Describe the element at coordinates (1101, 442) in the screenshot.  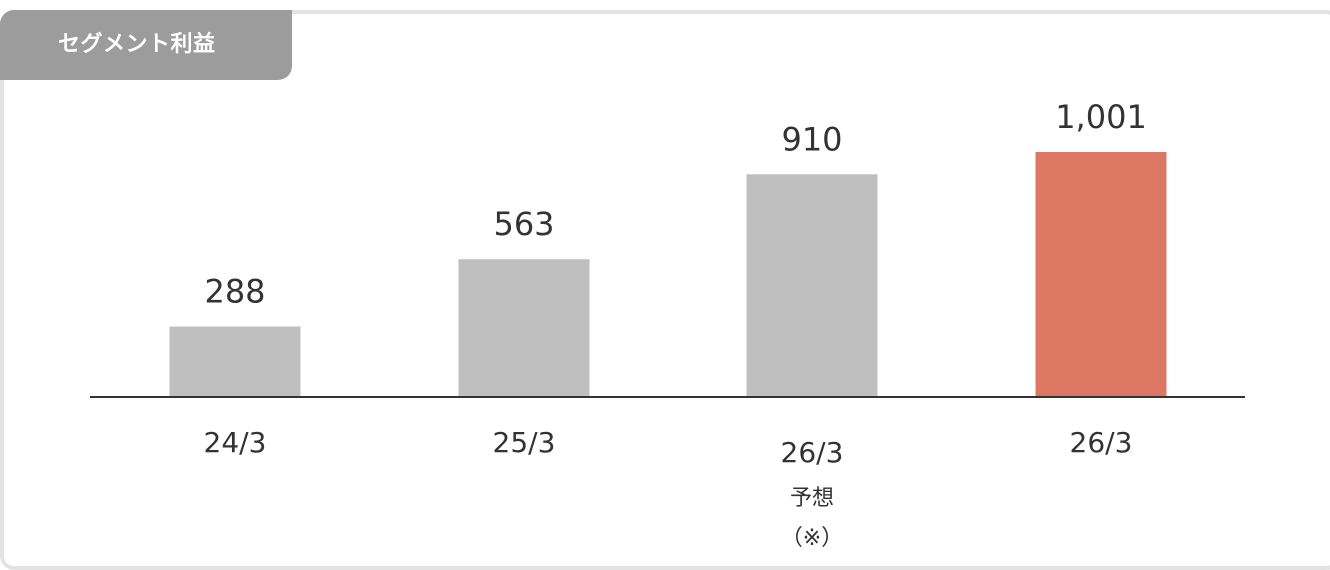
I see `x-tick-label-4: 26/3` at that location.